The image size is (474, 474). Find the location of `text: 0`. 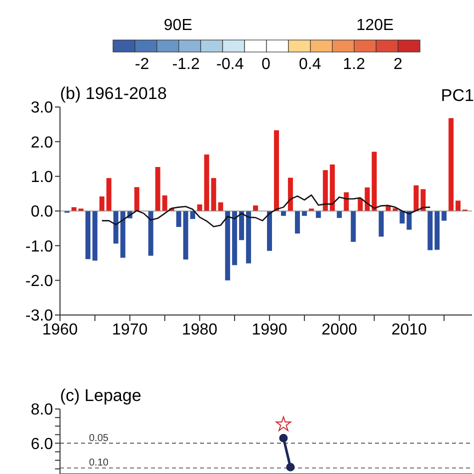

text: 0 is located at coordinates (266, 64).